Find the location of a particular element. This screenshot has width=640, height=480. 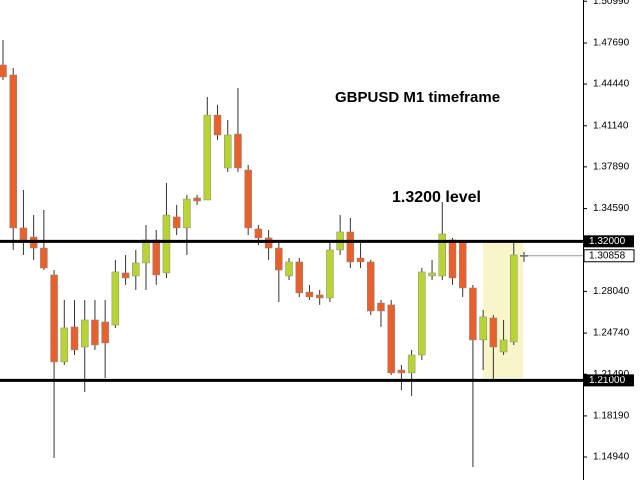

chart-title: GBPUSD M1 timeframe is located at coordinates (417, 97).